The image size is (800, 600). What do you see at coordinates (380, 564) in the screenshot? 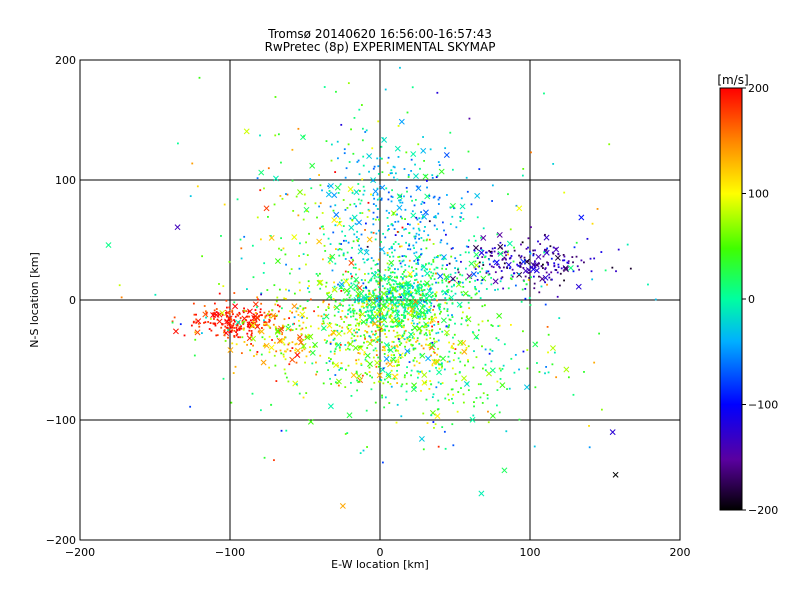
I see `x-axis-label: E-W location [km]` at bounding box center [380, 564].